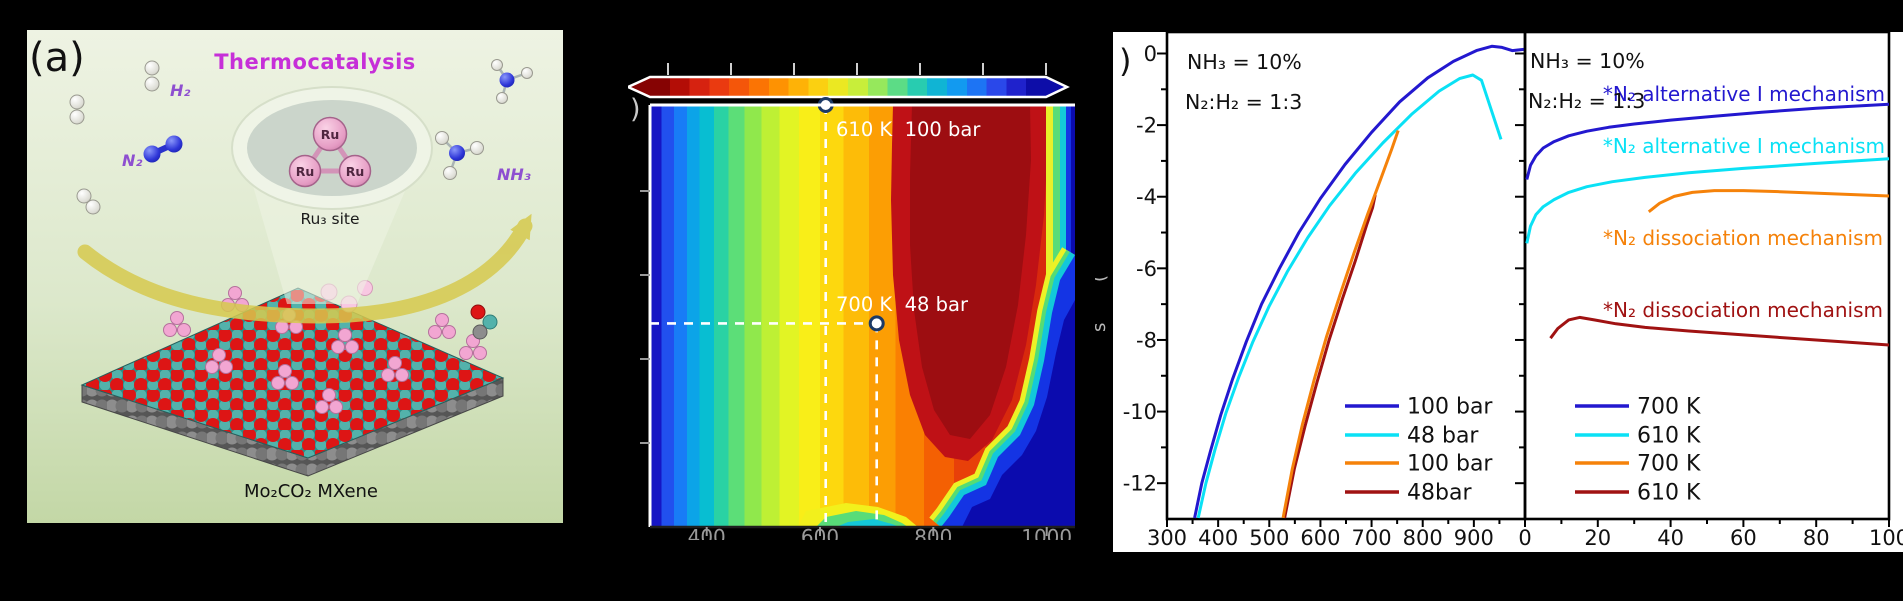  What do you see at coordinates (311, 491) in the screenshot?
I see `substrate-label: Mo₂CO₂ MXene` at bounding box center [311, 491].